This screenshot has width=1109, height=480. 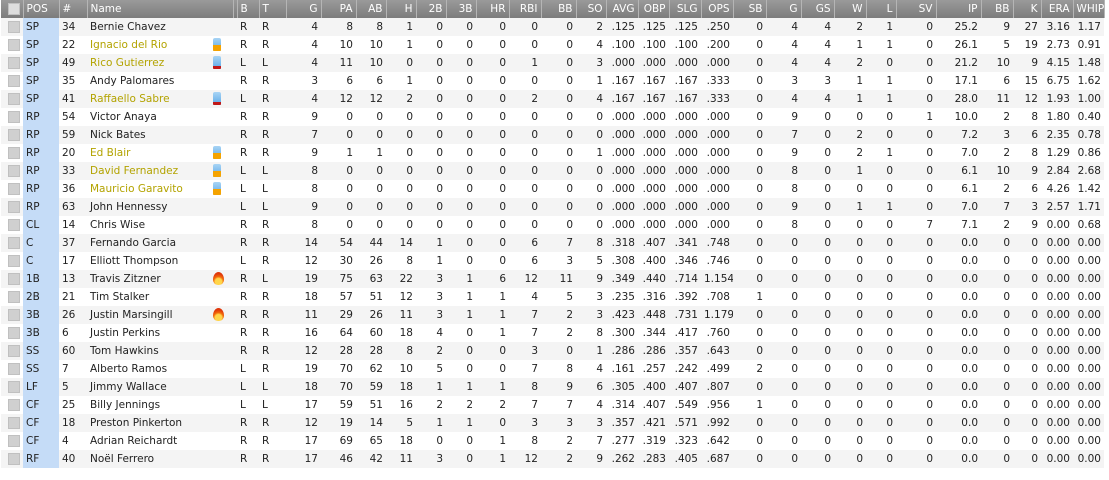 I want to click on player-name: Adrian Reichardt, so click(x=134, y=441).